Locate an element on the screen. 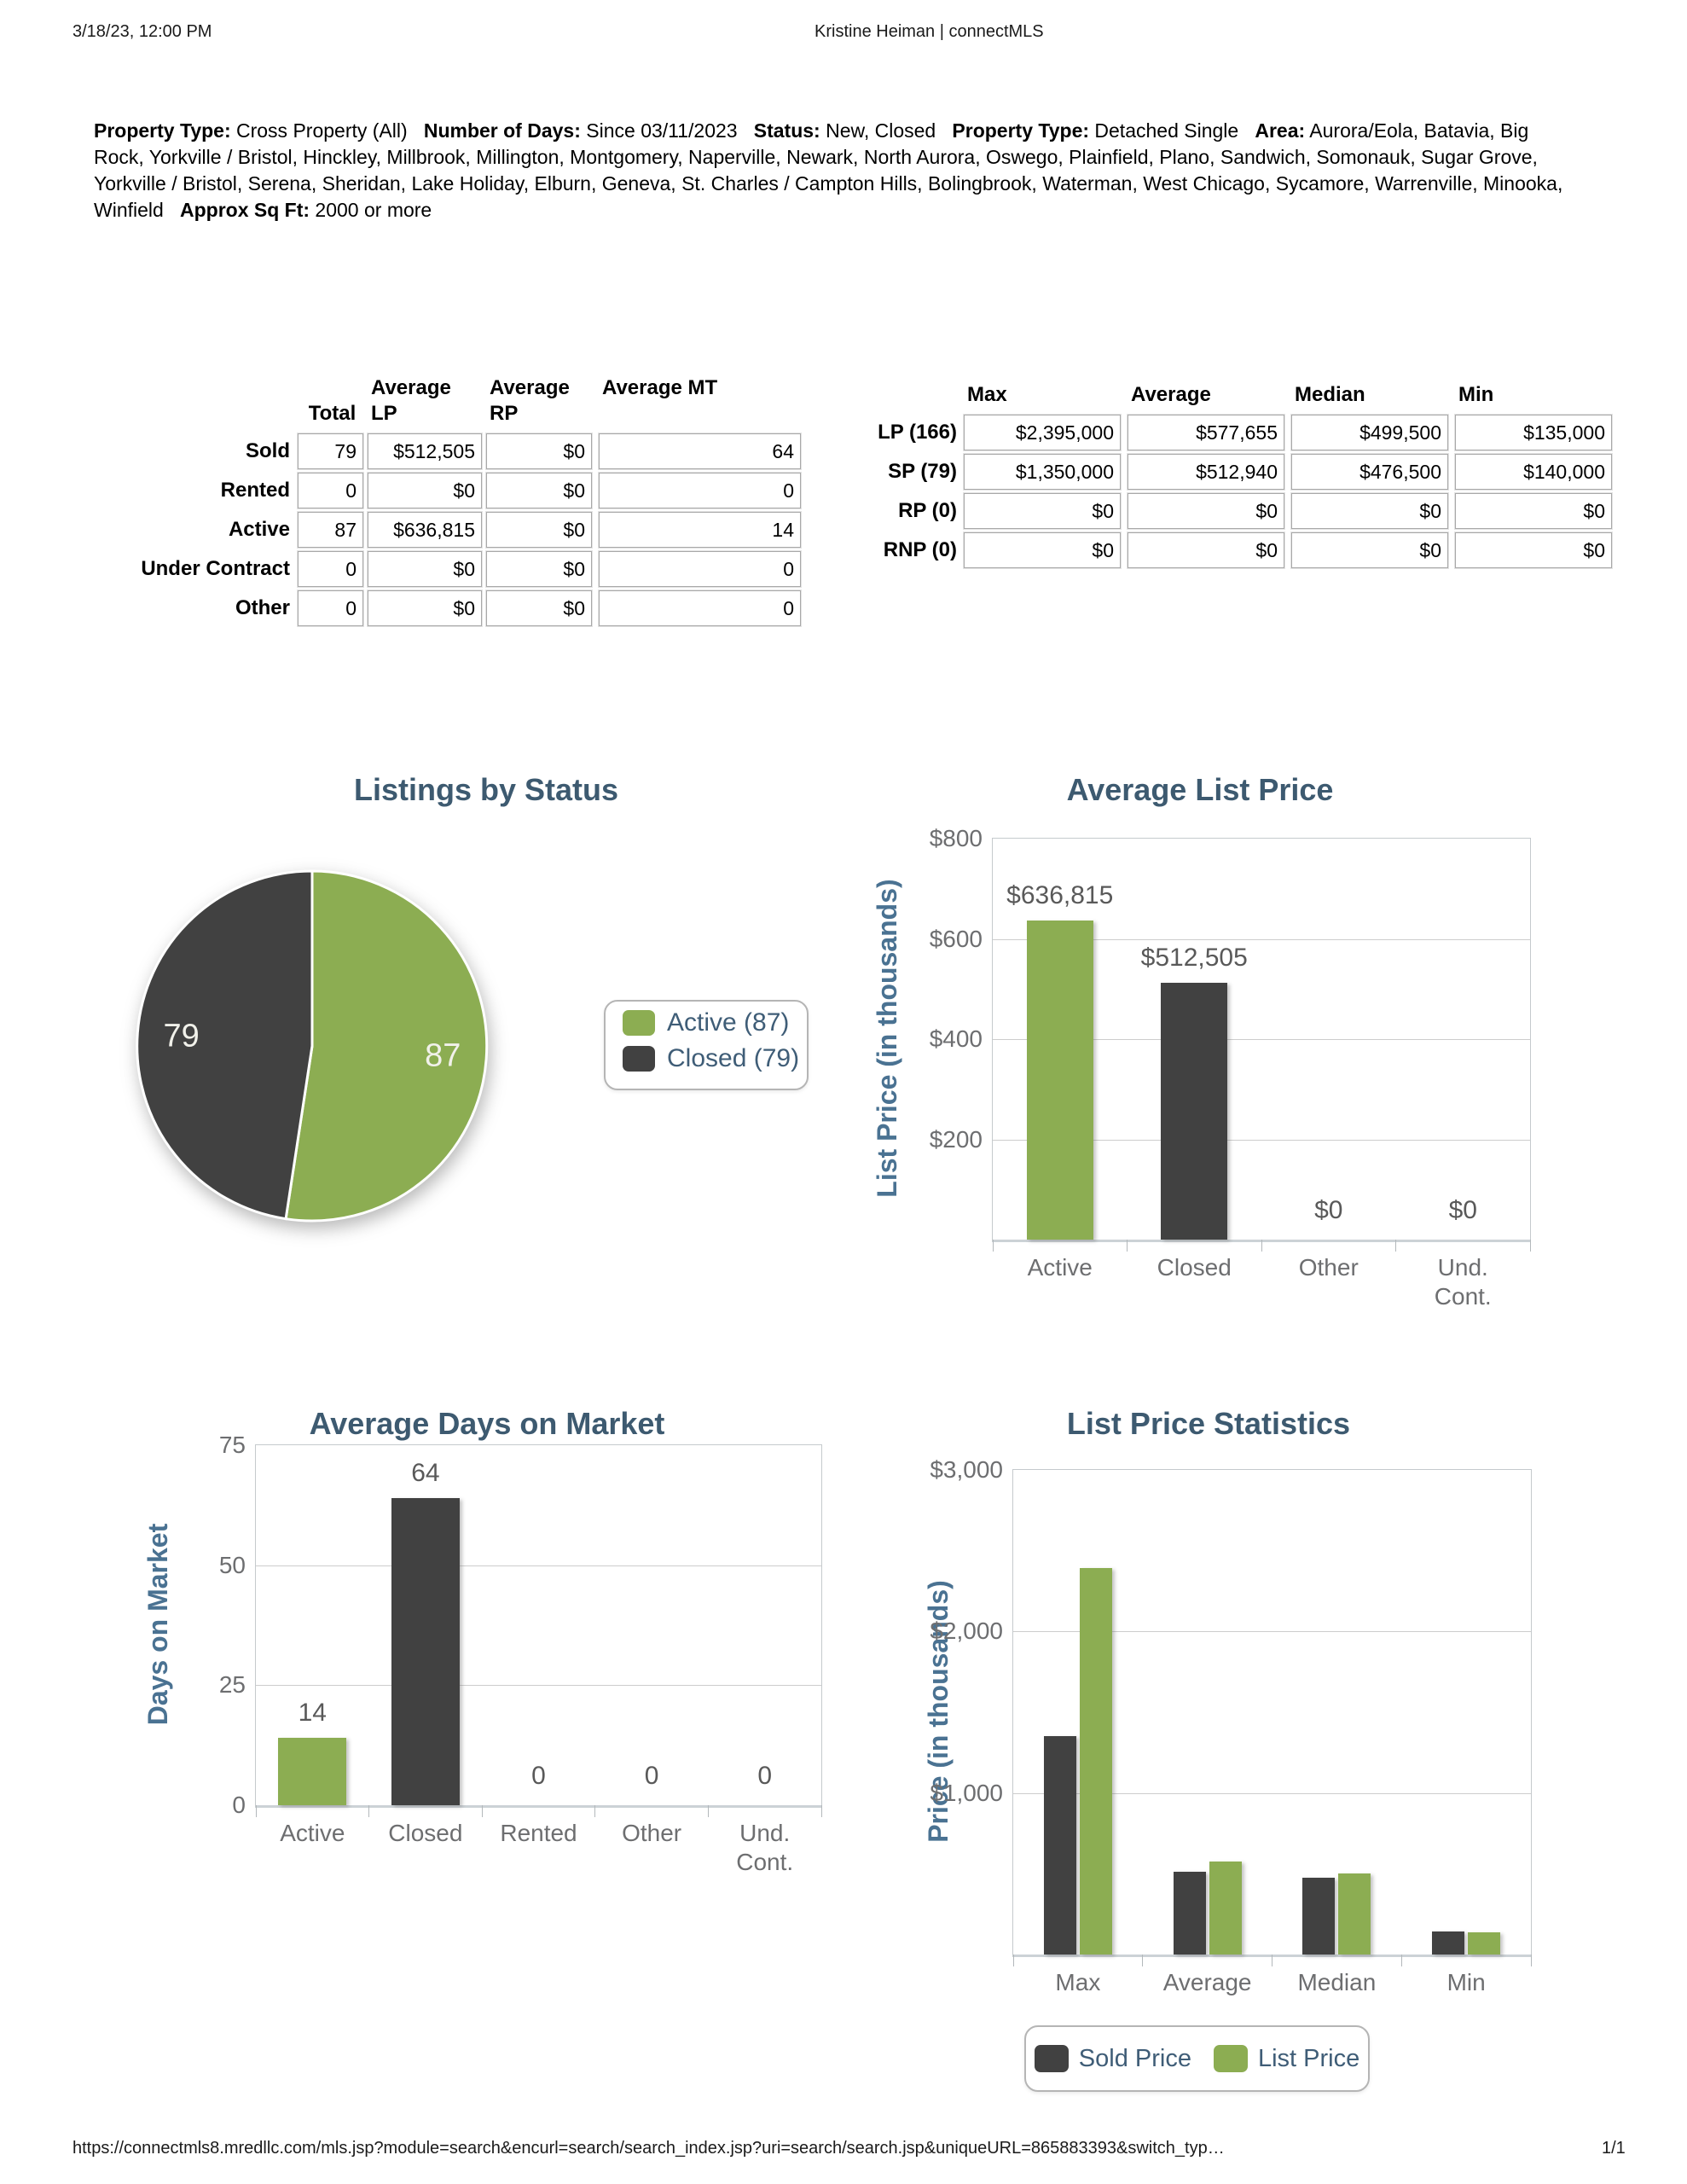 The image size is (1687, 2184). row-label: SP (79) is located at coordinates (923, 471).